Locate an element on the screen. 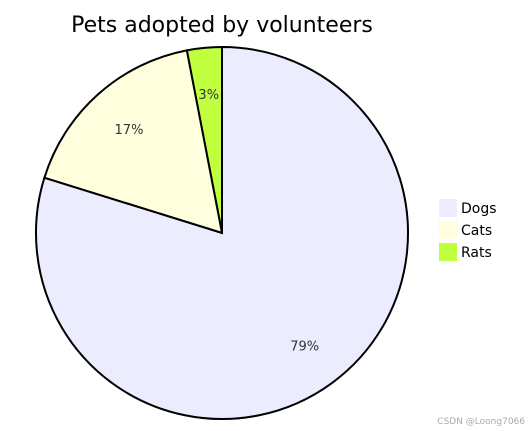  legend-swatch-dogs is located at coordinates (448, 208).